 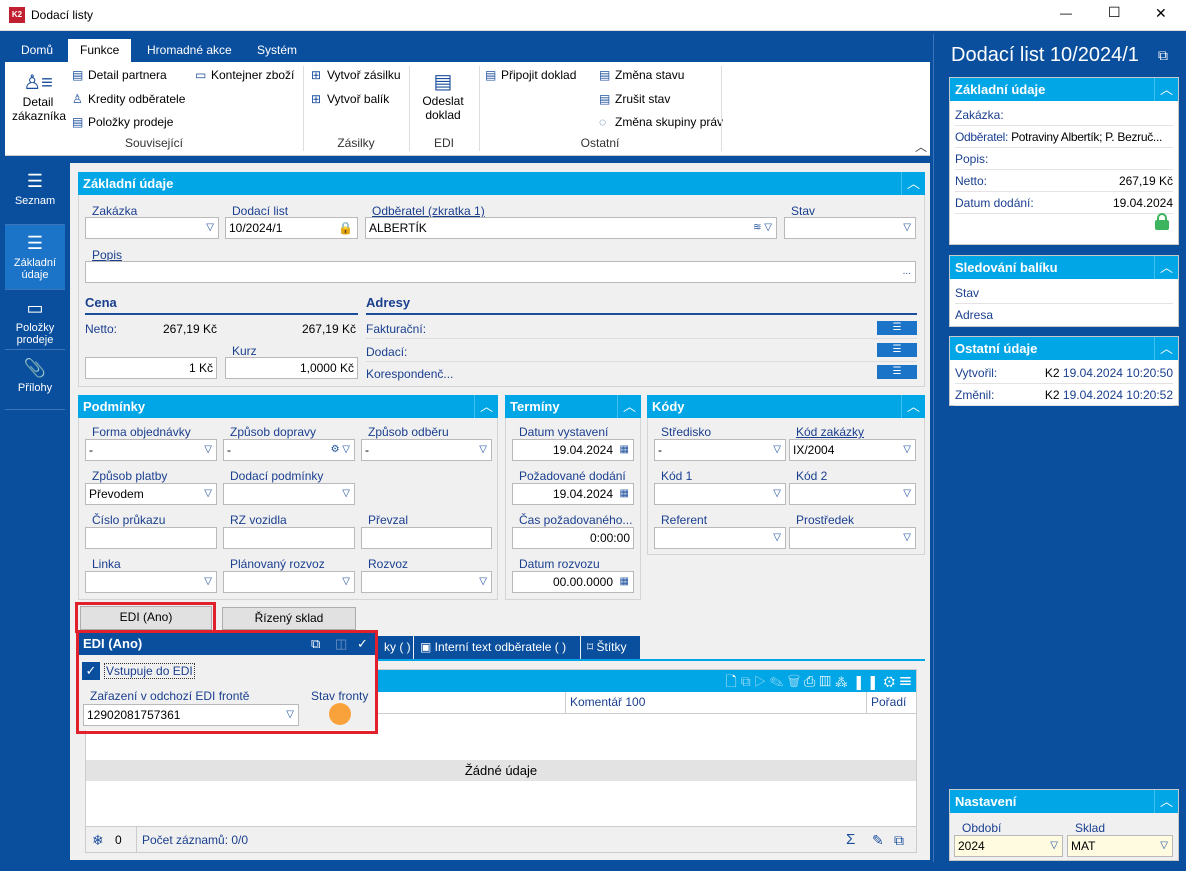 What do you see at coordinates (610, 647) in the screenshot?
I see `tab-stitky: ⌑ Štítky` at bounding box center [610, 647].